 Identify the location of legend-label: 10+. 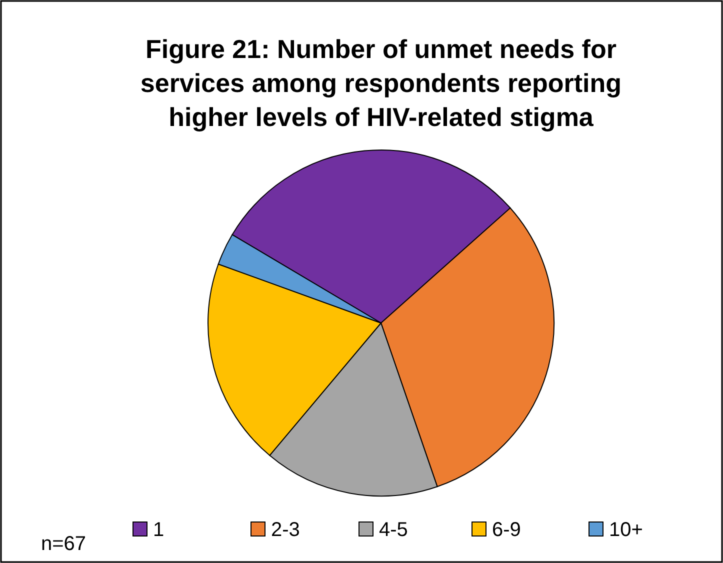
(626, 530).